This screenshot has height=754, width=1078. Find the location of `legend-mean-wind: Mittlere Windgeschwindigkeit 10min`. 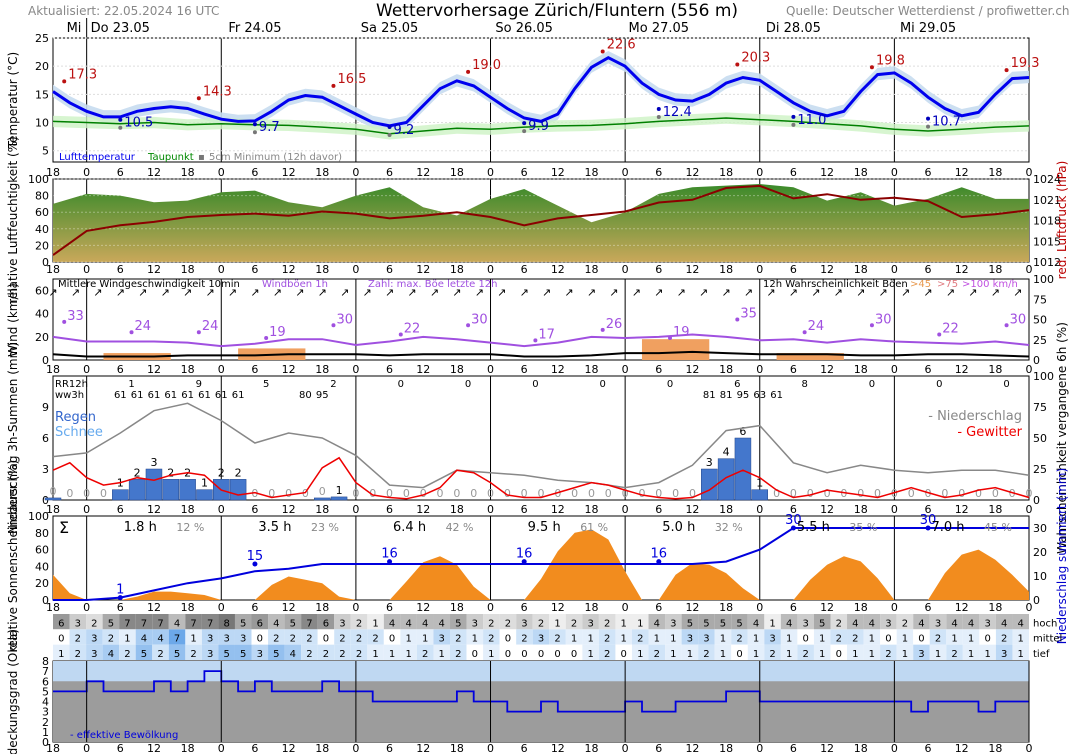

legend-mean-wind: Mittlere Windgeschwindigkeit 10min is located at coordinates (149, 284).